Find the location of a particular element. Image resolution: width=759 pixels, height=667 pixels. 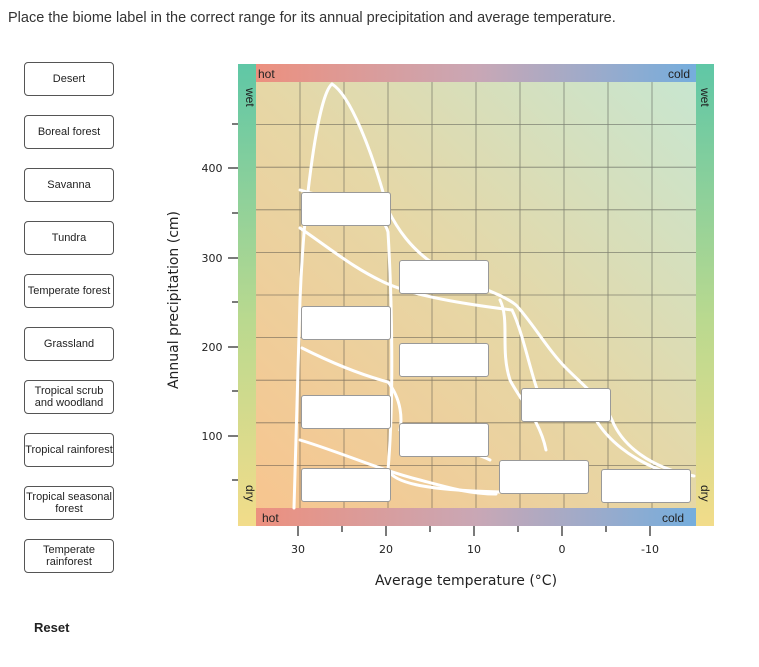

bottom-hot-label: hot is located at coordinates (270, 518).